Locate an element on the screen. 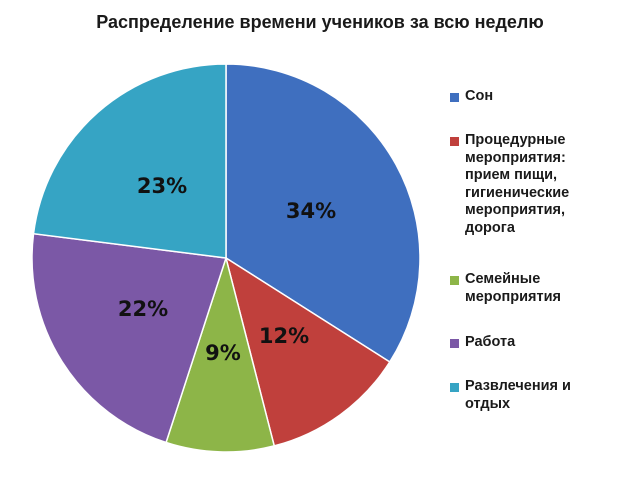 This screenshot has height=480, width=640. slice-data-label-5: 23% is located at coordinates (162, 186).